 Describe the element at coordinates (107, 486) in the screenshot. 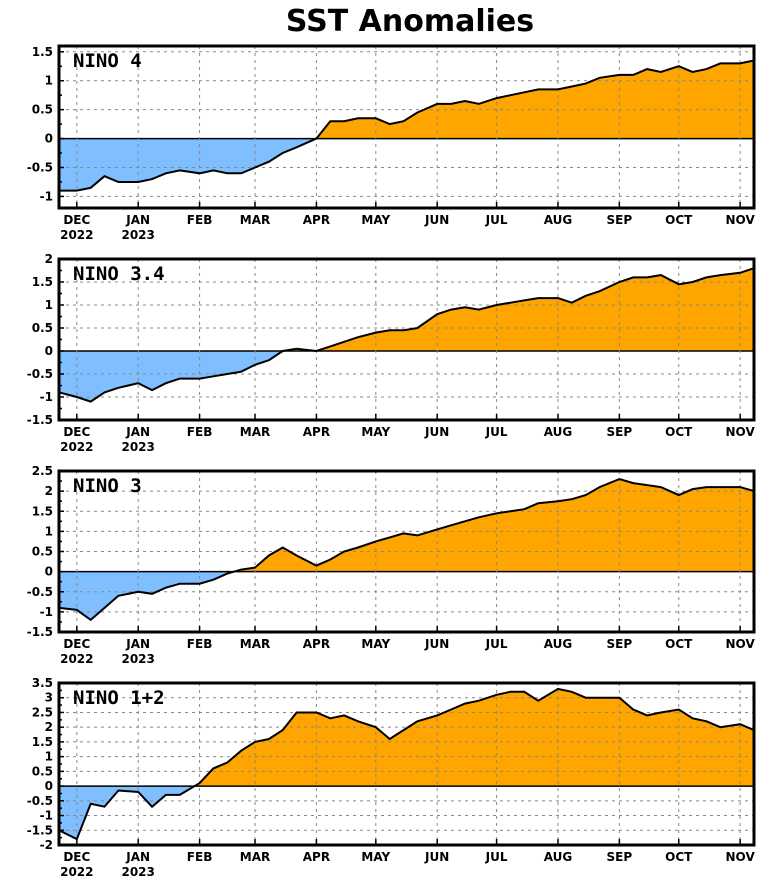

I see `panel-title: NINO 3` at that location.